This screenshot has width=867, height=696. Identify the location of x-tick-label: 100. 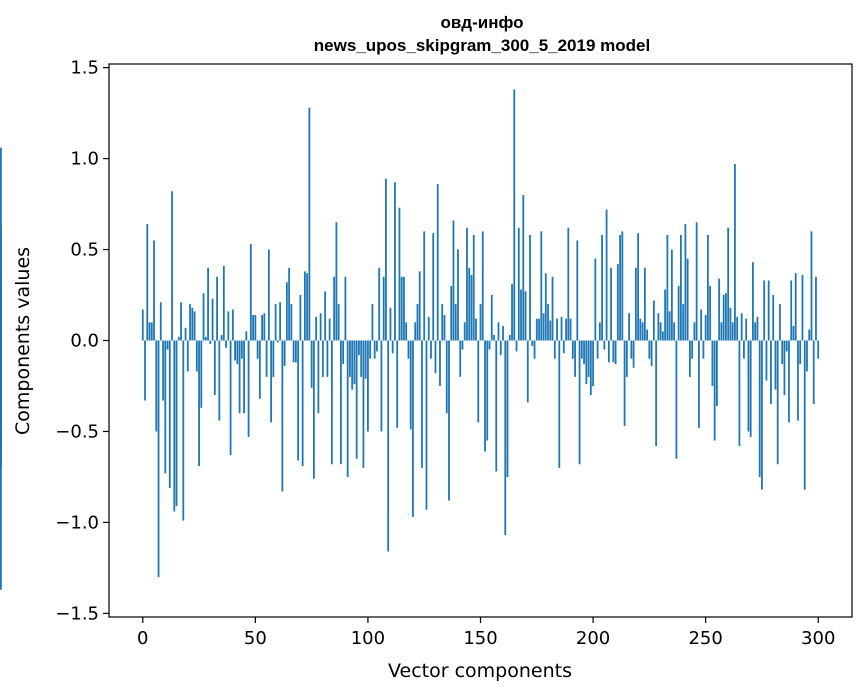
(368, 638).